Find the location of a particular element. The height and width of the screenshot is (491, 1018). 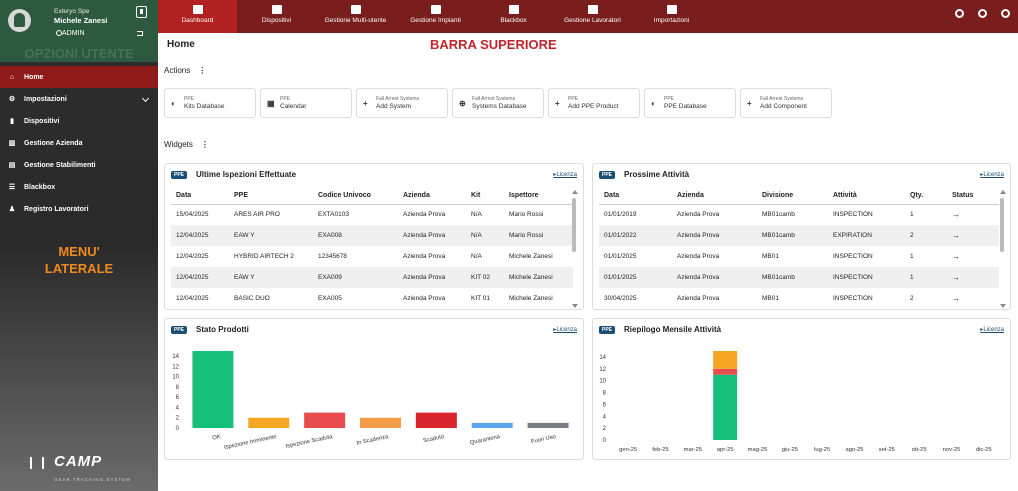

user-options-label: OPZIONI UTENTE is located at coordinates (79, 53).